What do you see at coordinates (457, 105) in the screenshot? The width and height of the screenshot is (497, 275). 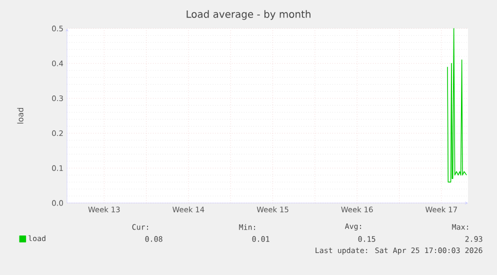 I see `line-series` at bounding box center [457, 105].